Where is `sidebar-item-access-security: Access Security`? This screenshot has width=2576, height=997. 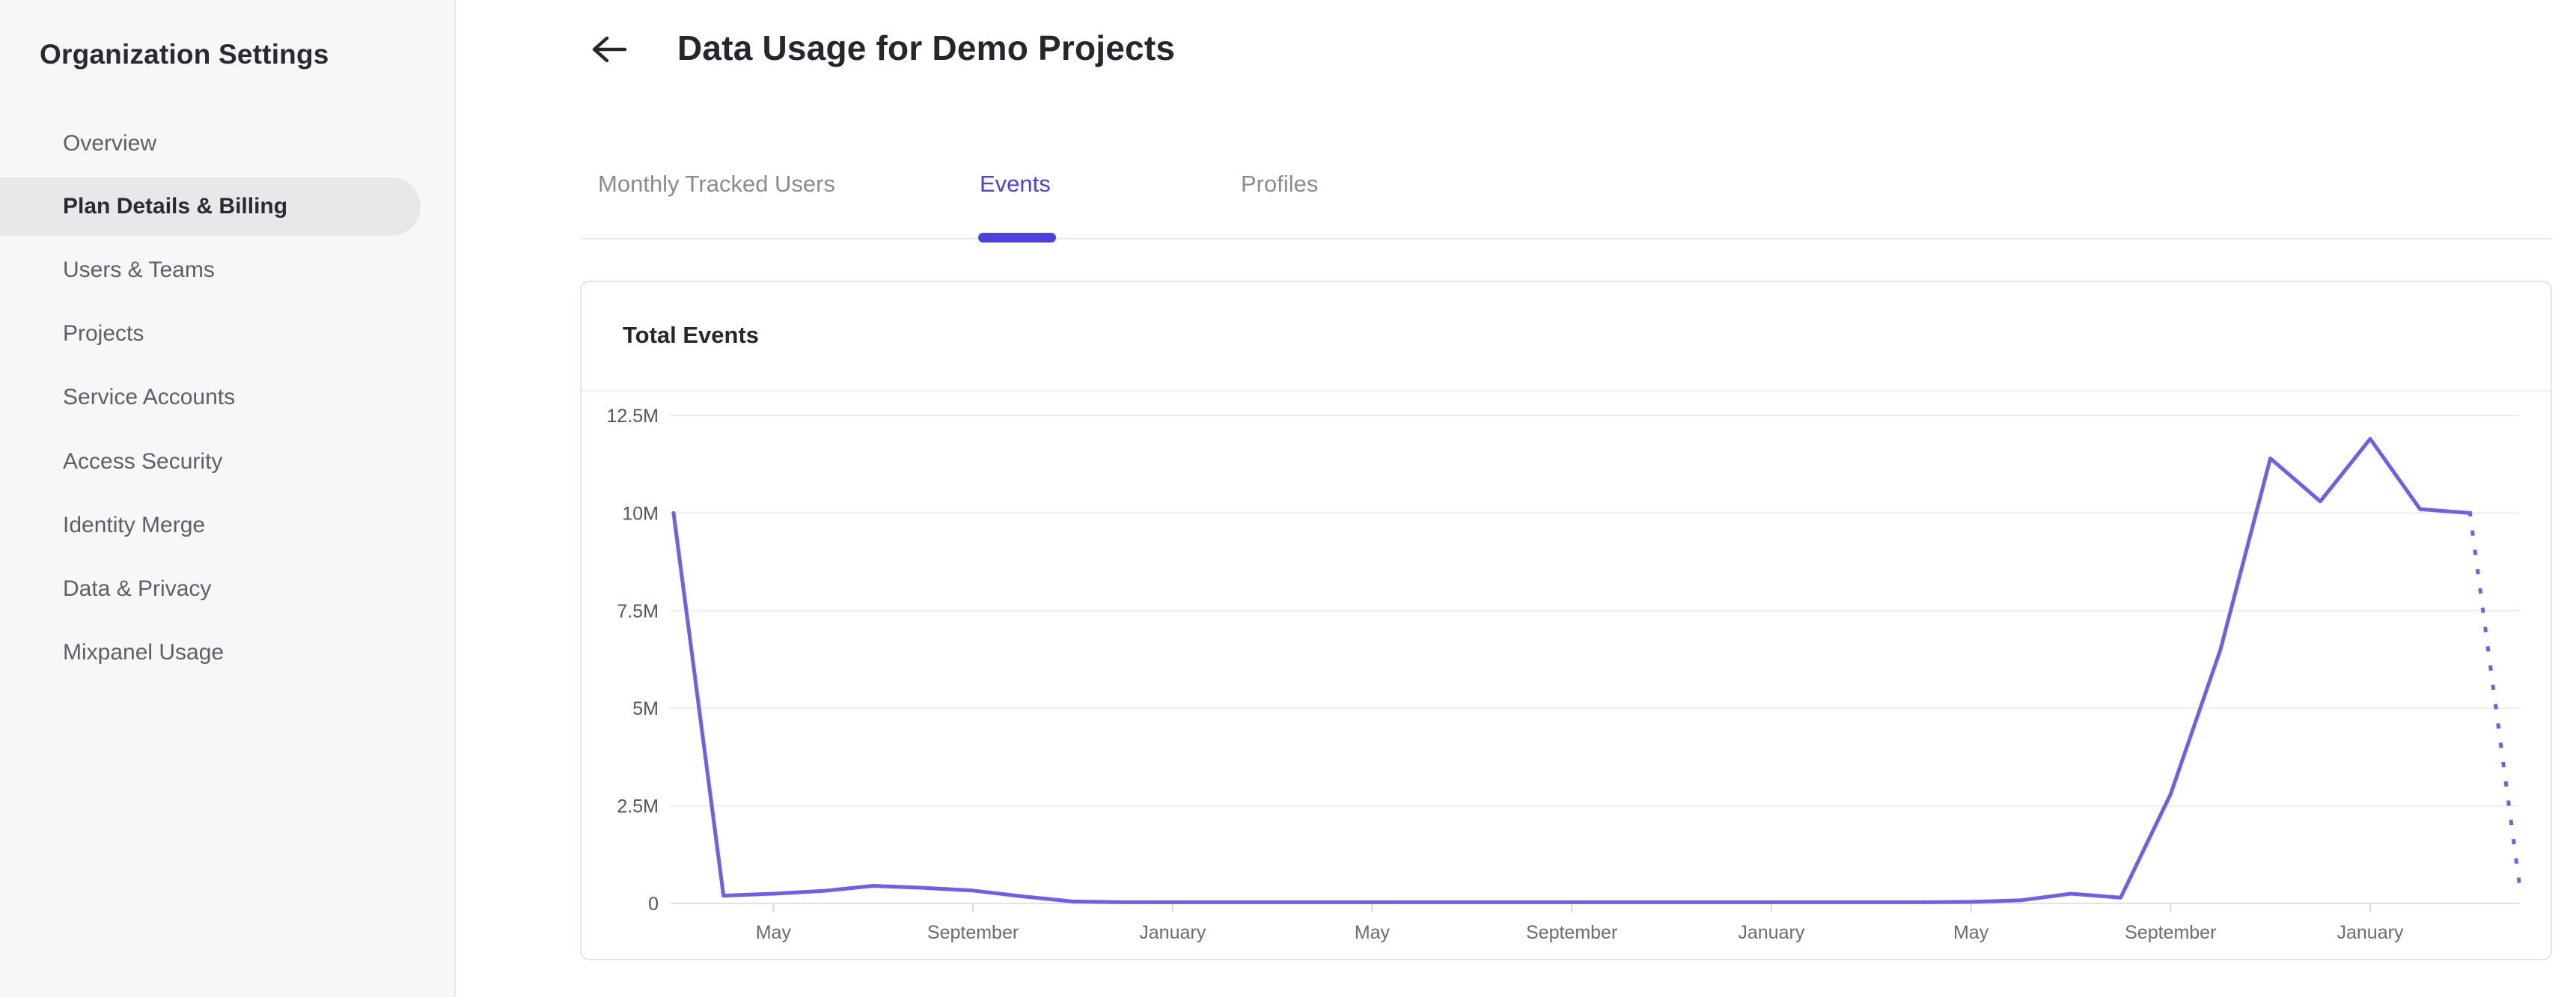
sidebar-item-access-security: Access Security is located at coordinates (210, 462).